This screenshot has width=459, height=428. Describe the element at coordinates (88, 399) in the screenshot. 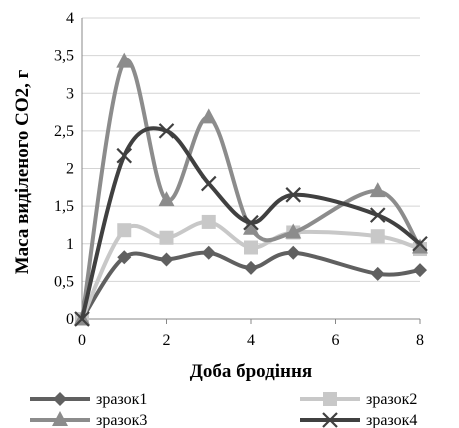

I see `legend-item: зразок1` at that location.